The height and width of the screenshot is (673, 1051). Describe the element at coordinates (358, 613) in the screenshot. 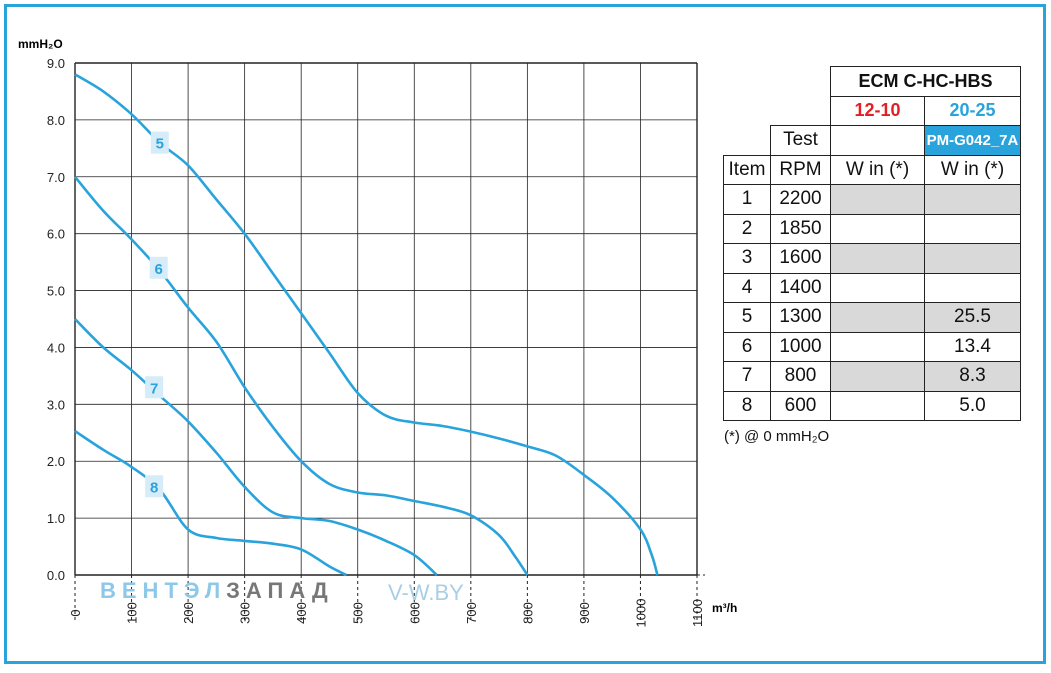

I see `x-tick-label: 500` at that location.